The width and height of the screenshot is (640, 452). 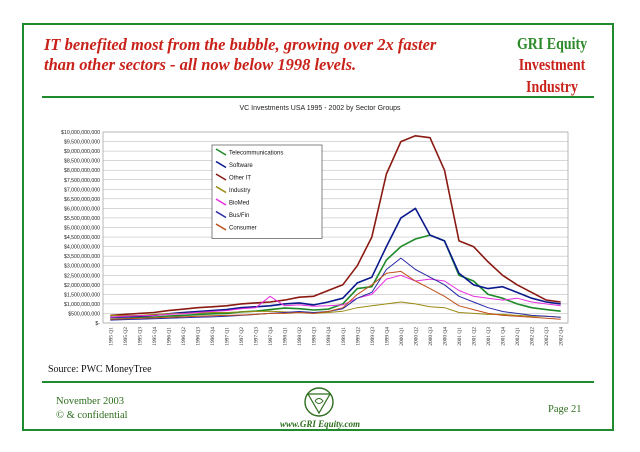 I want to click on y-tick-label: $5,000,000,000, so click(x=82, y=229).